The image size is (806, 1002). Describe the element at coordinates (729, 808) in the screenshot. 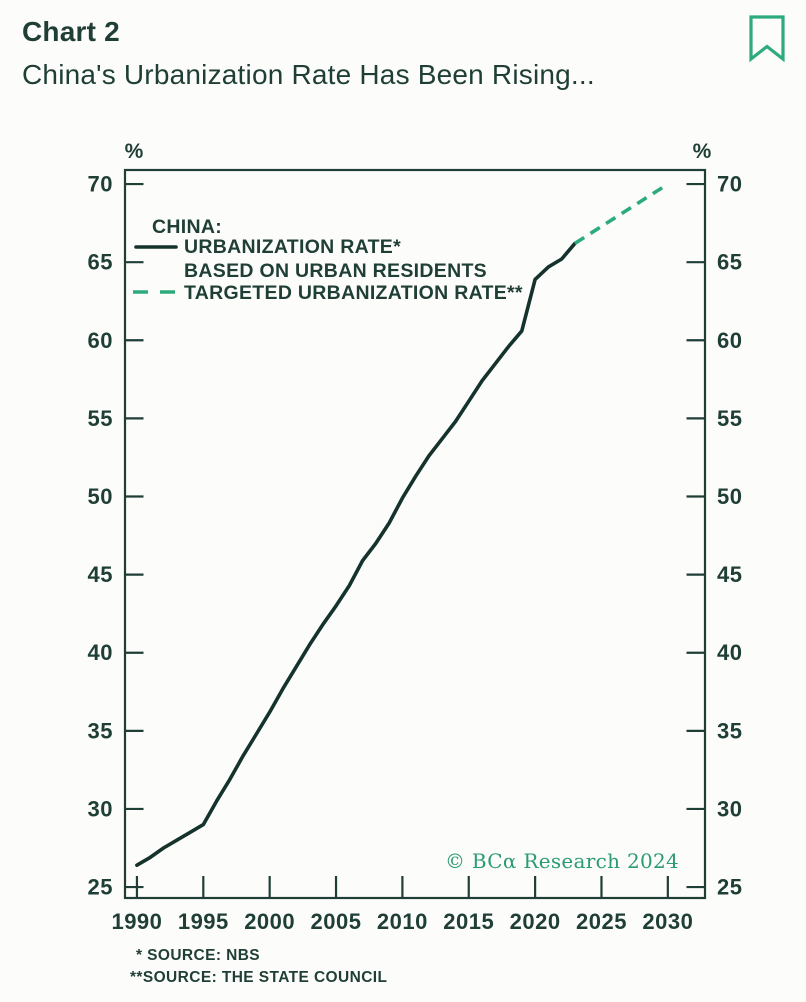

I see `y-tick-label-right: 30` at that location.